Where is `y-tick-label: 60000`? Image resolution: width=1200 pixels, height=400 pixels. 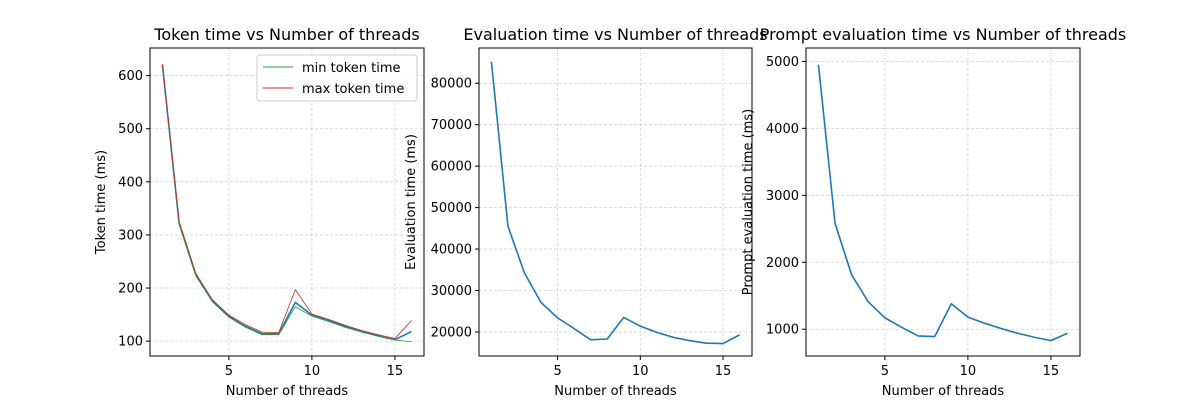 y-tick-label: 60000 is located at coordinates (451, 167).